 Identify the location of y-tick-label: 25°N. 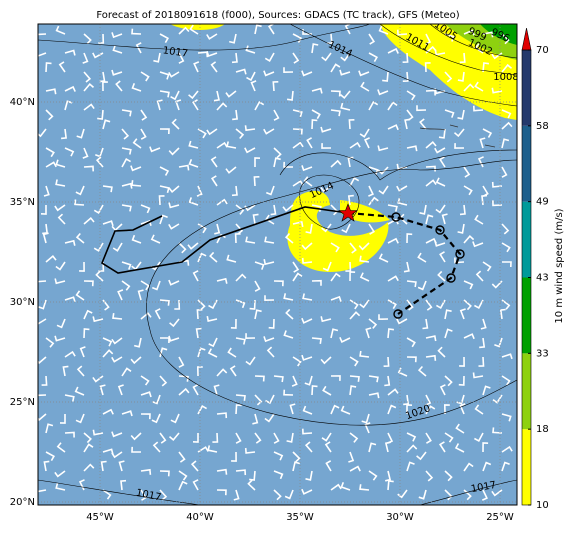
(22, 402).